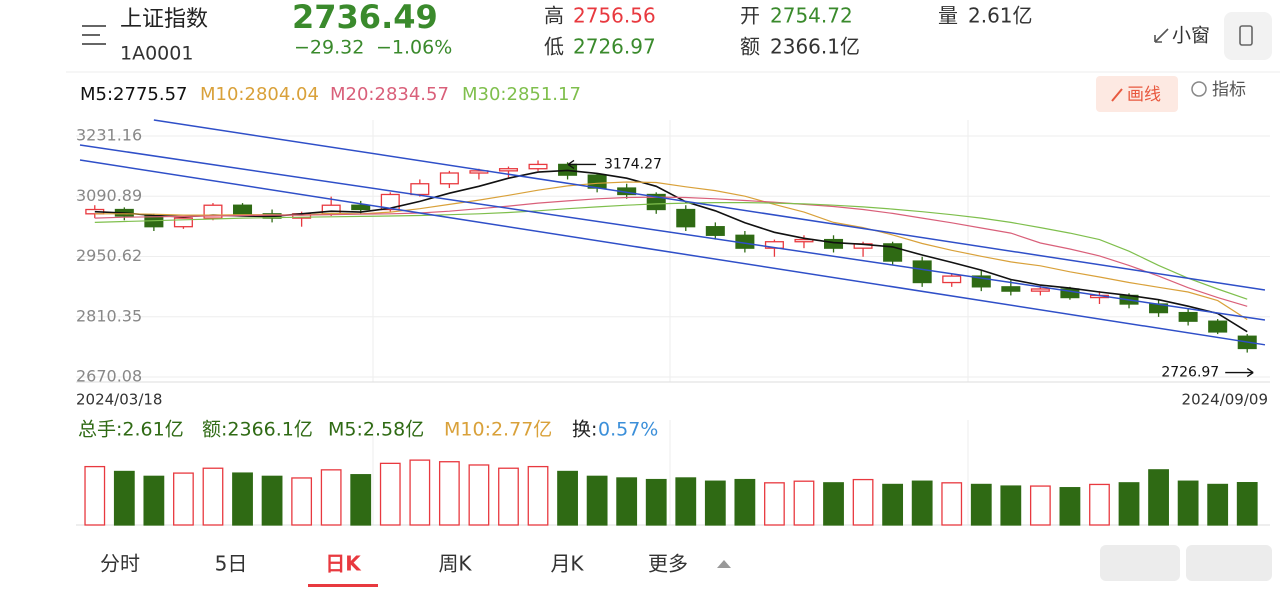  I want to click on label: 开, so click(750, 16).